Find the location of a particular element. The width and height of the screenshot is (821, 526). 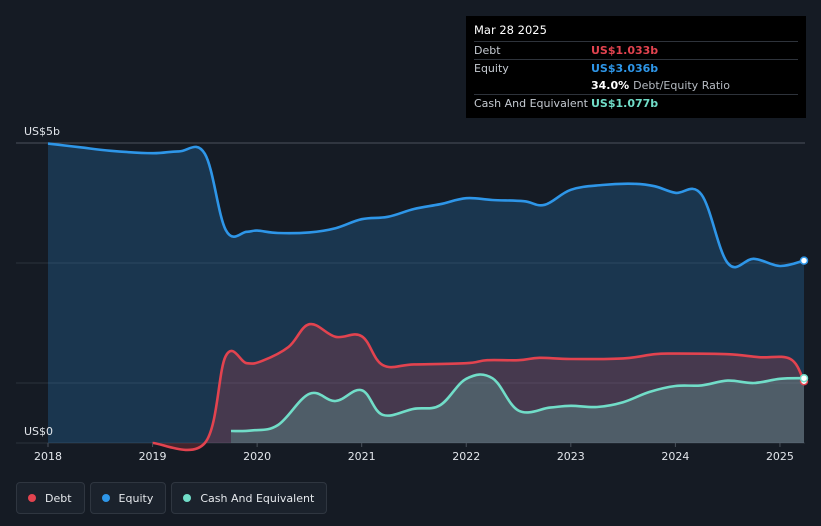

tooltip-equity-value: US$3.036b is located at coordinates (625, 68).